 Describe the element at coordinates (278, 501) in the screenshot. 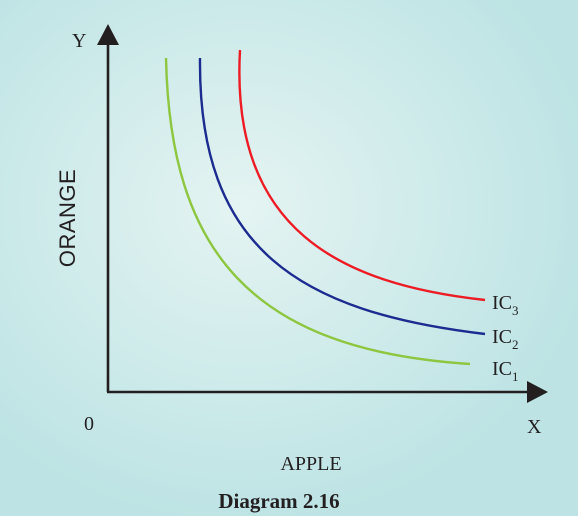

I see `diagram-caption: Diagram 2.16` at that location.